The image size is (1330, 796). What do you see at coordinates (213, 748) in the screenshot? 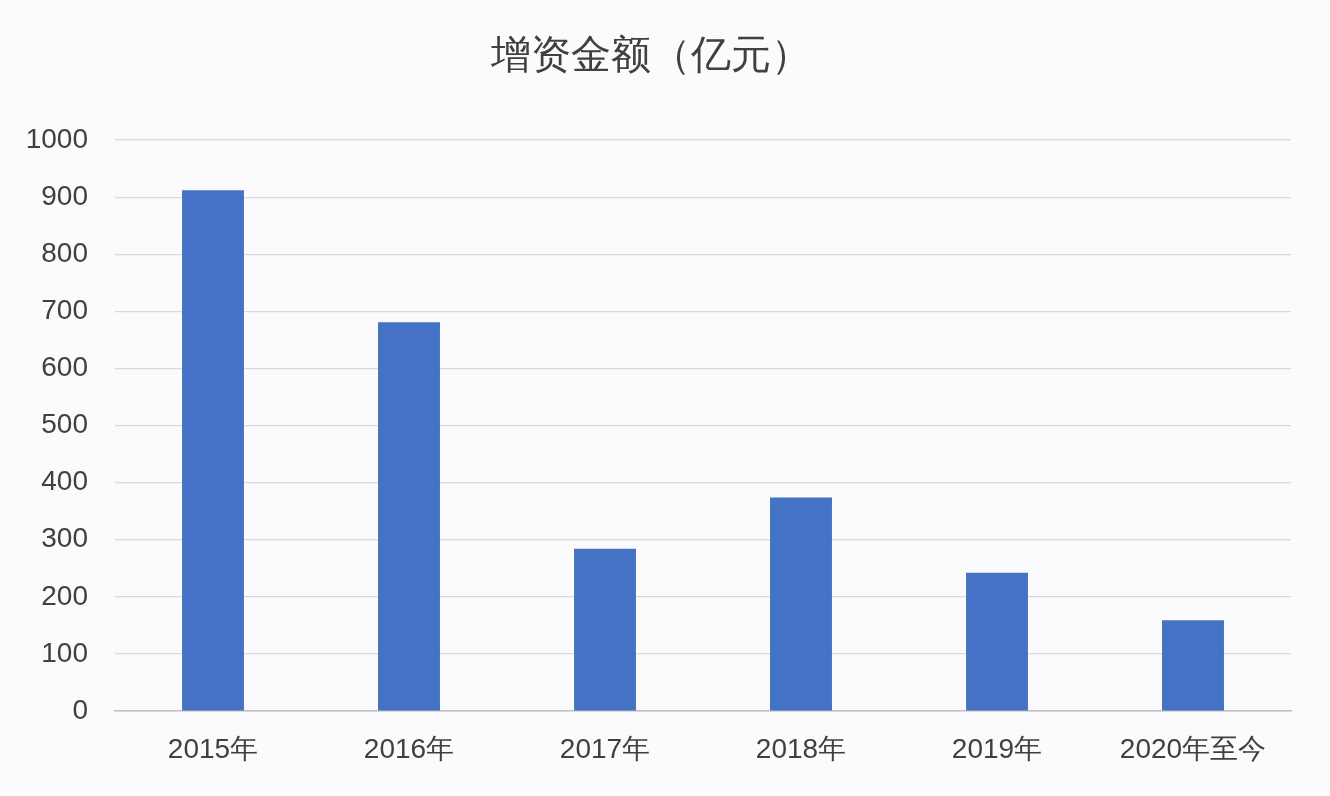
I see `x-tick-label: 2015年` at bounding box center [213, 748].